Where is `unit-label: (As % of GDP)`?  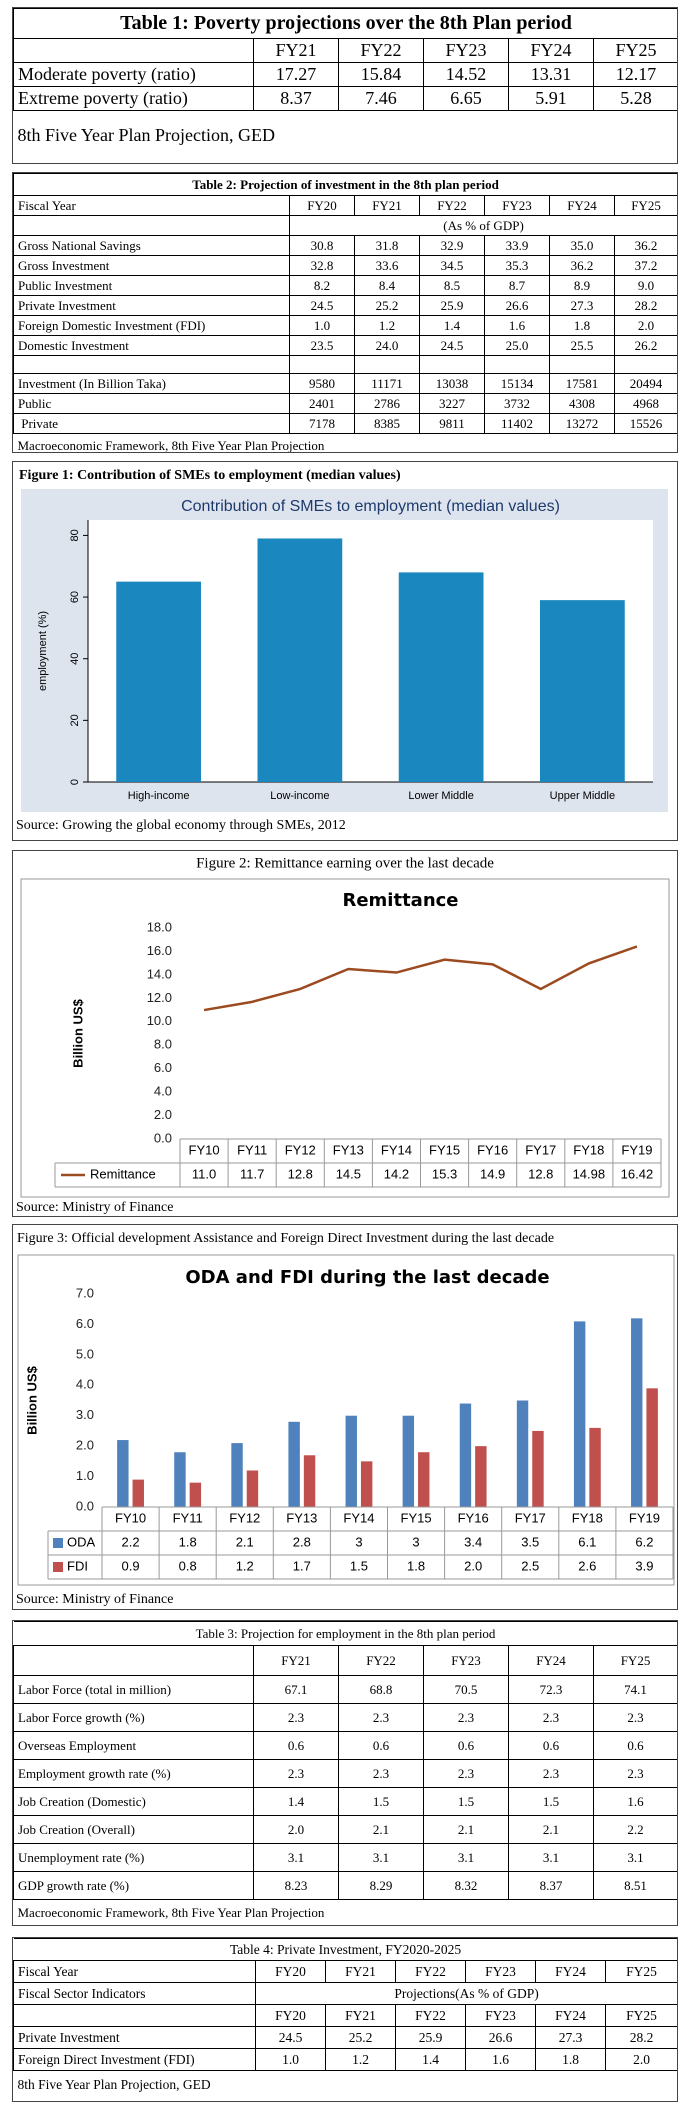 unit-label: (As % of GDP) is located at coordinates (482, 225).